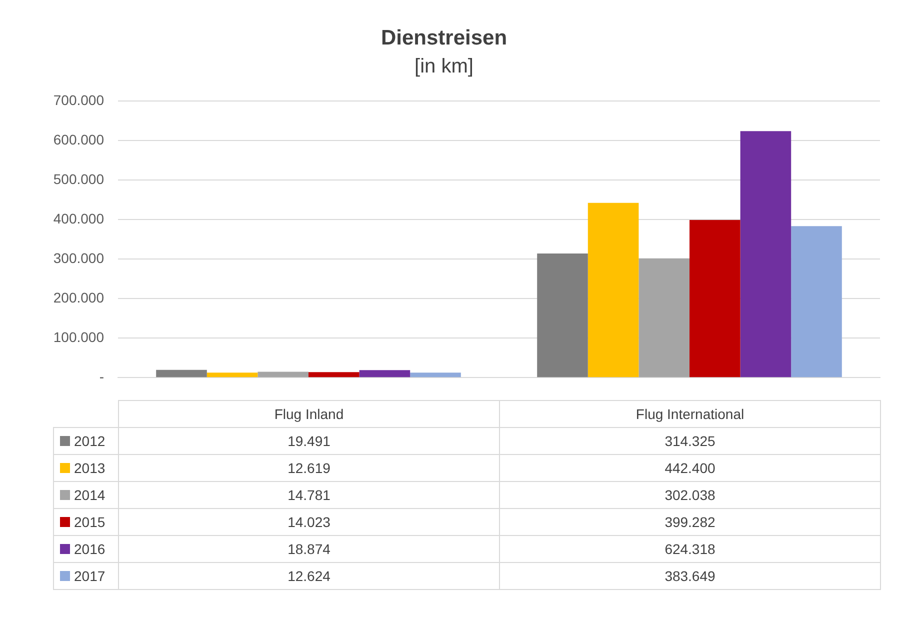  What do you see at coordinates (309, 495) in the screenshot?
I see `data-label: 14.781` at bounding box center [309, 495].